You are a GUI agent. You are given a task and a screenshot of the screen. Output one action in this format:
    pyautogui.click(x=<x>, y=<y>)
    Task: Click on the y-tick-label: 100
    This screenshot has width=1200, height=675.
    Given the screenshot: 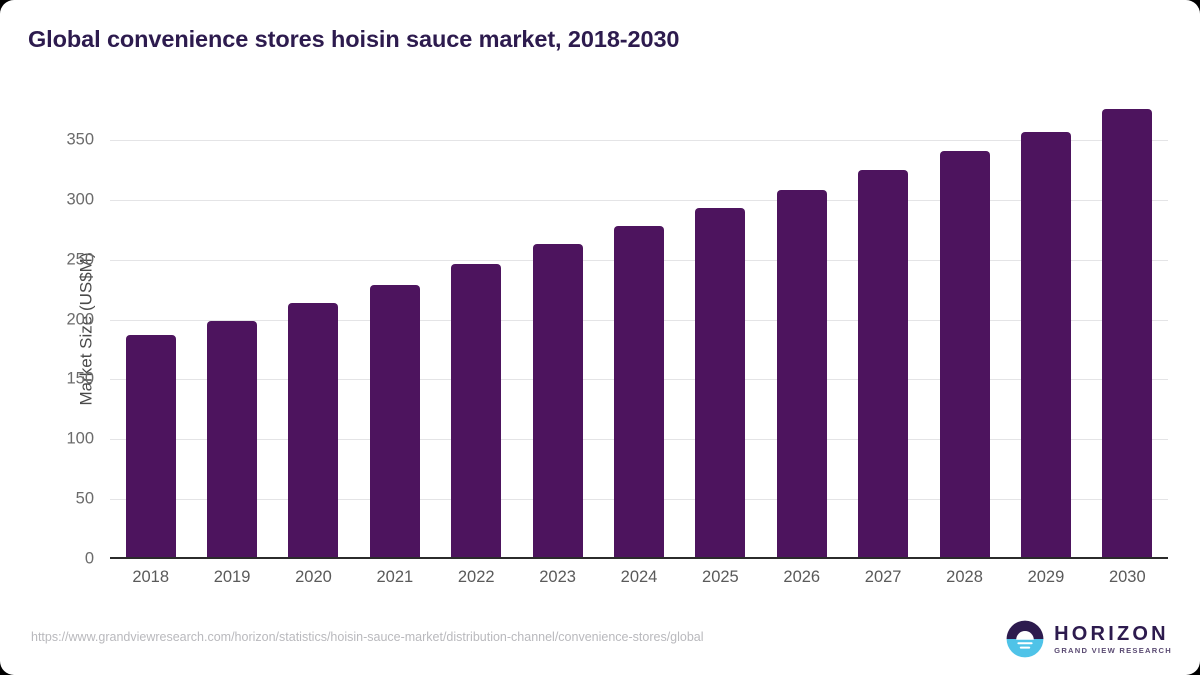 What is the action you would take?
    pyautogui.click(x=80, y=438)
    